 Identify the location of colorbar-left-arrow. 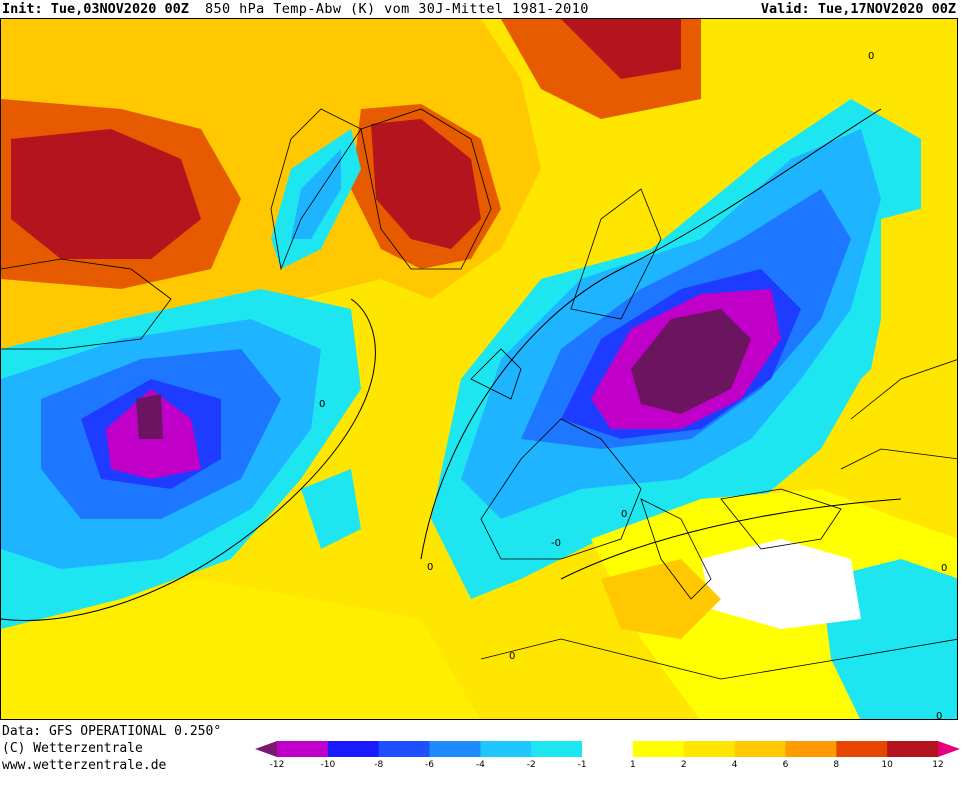
(266, 749).